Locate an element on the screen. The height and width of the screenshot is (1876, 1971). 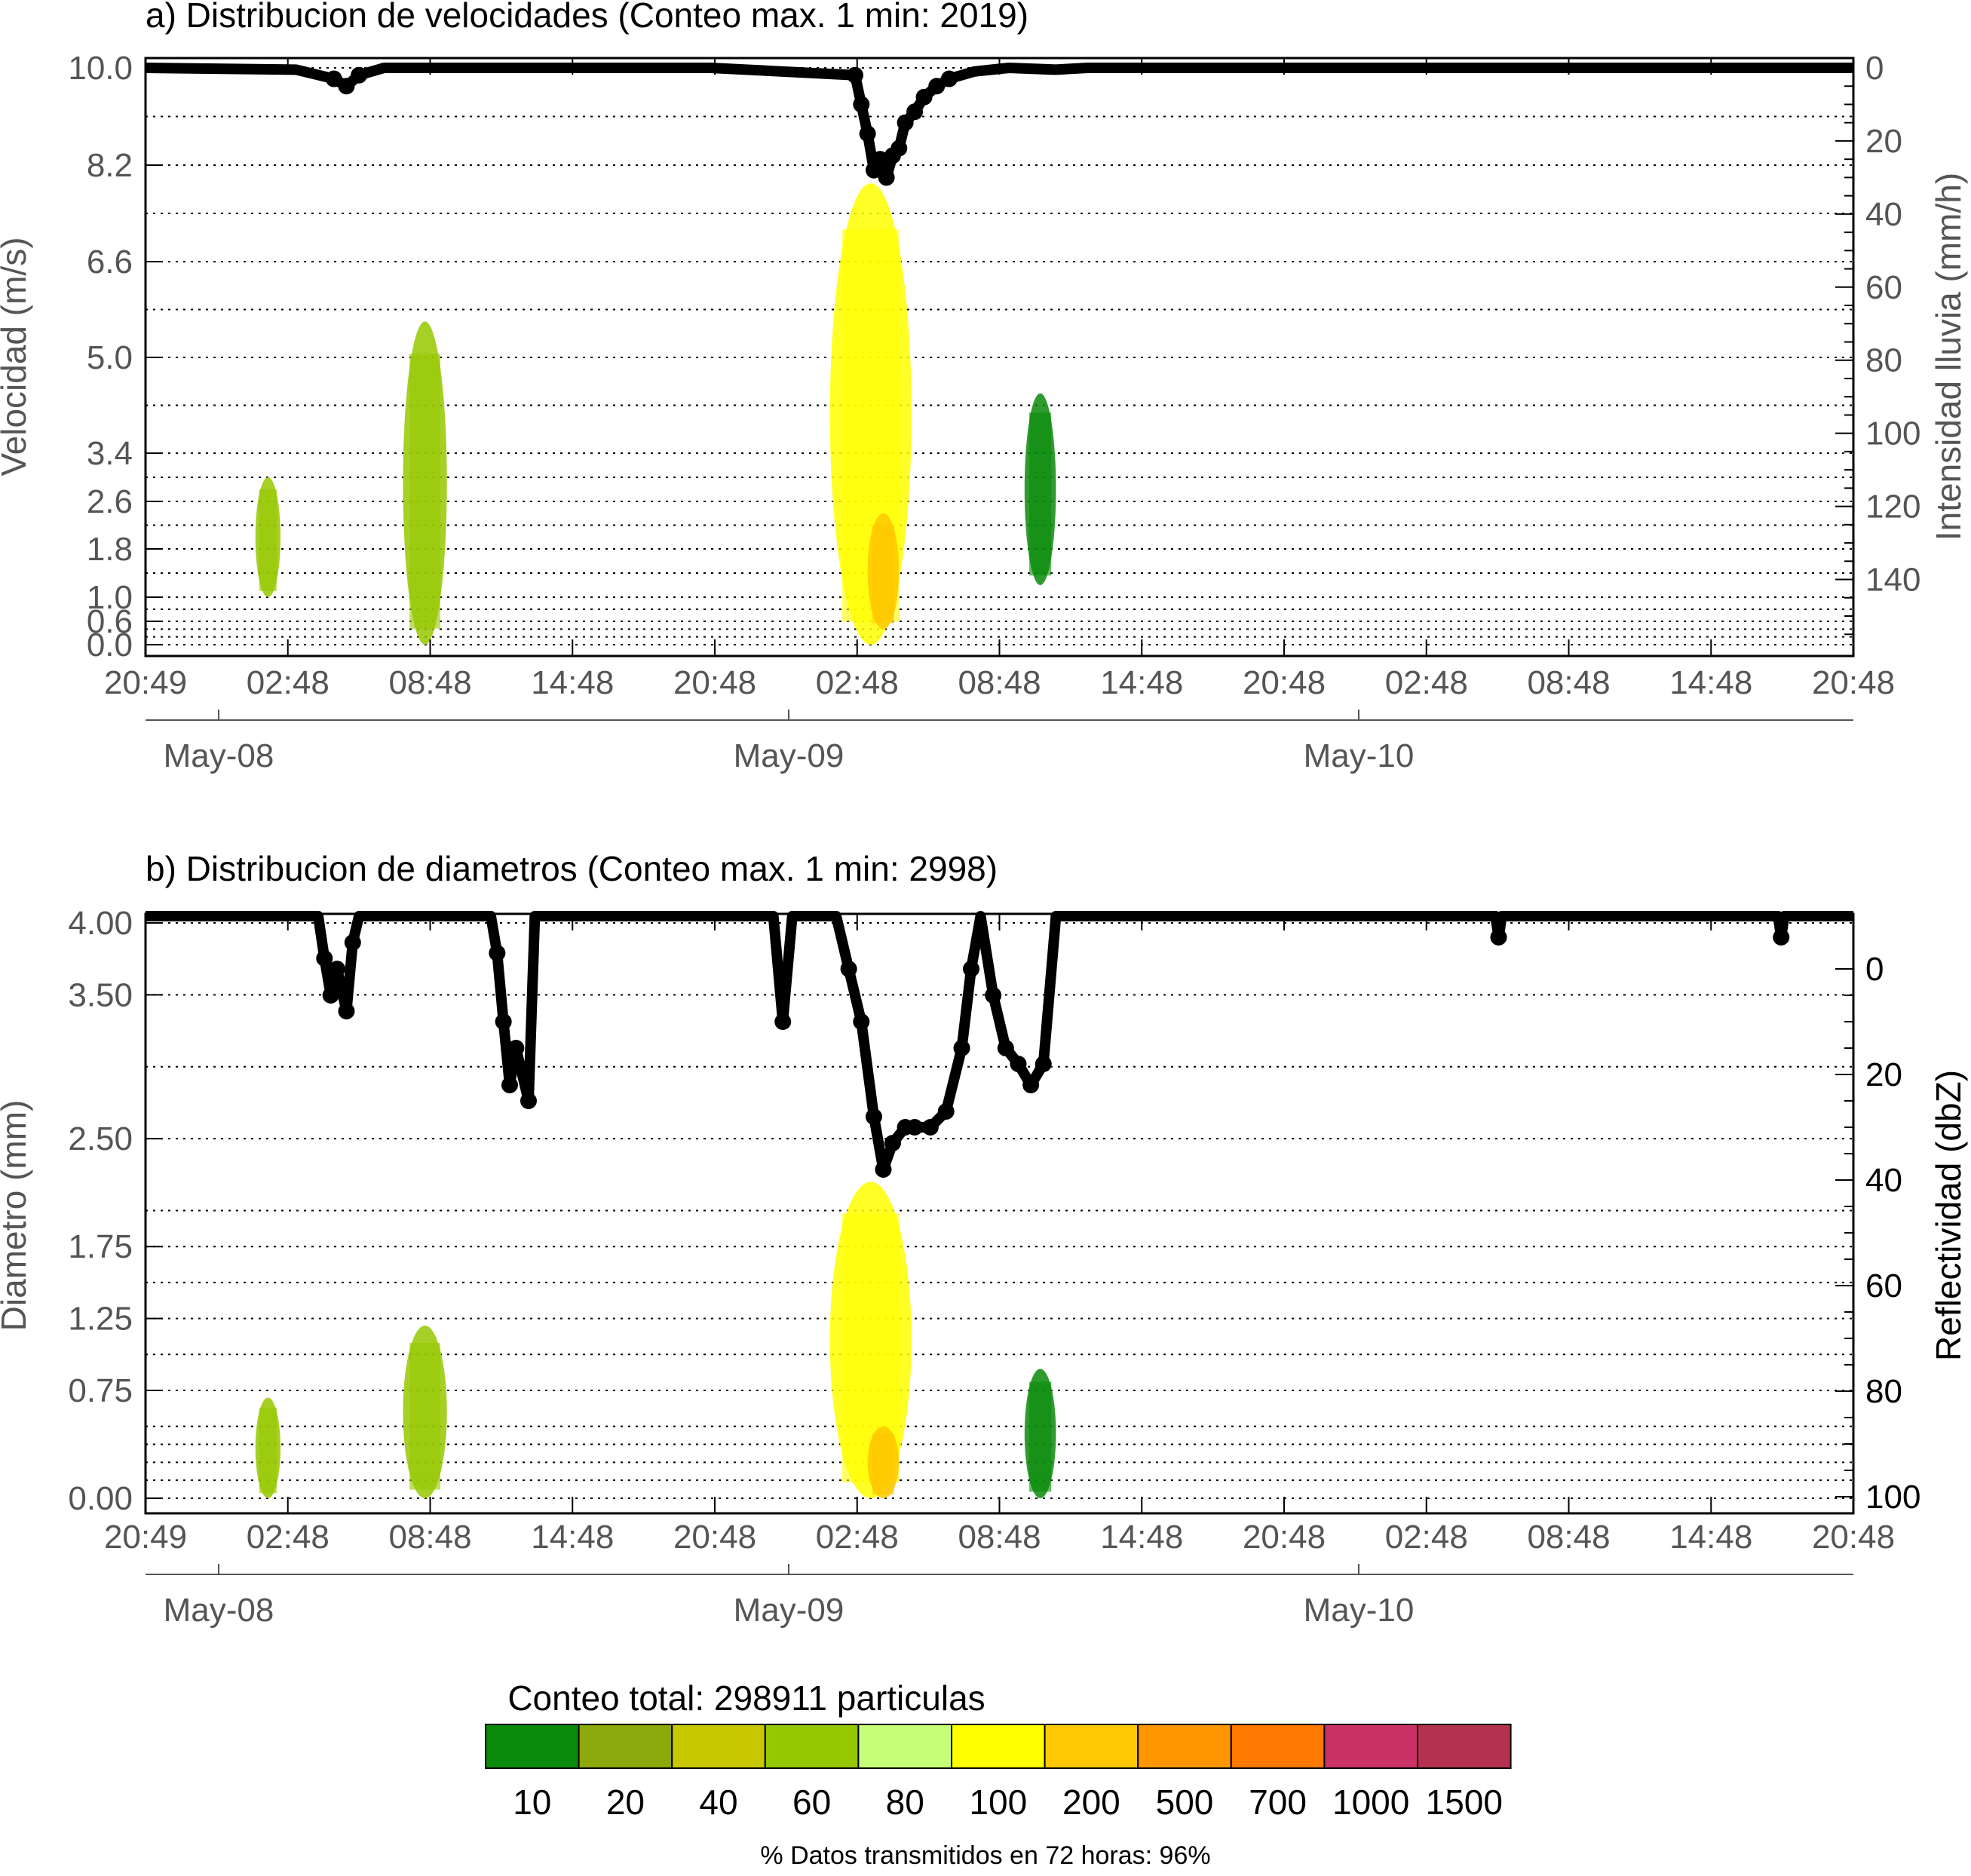
colorbar-swatches is located at coordinates (999, 1746).